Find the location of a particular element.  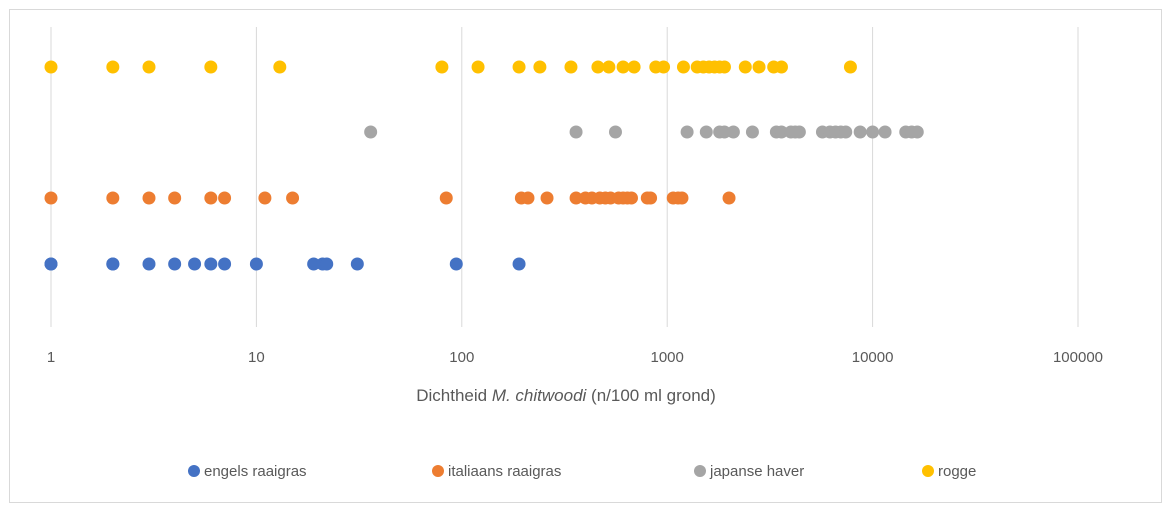

legend-item-engels-raaigras: engels raaigras is located at coordinates (247, 471).